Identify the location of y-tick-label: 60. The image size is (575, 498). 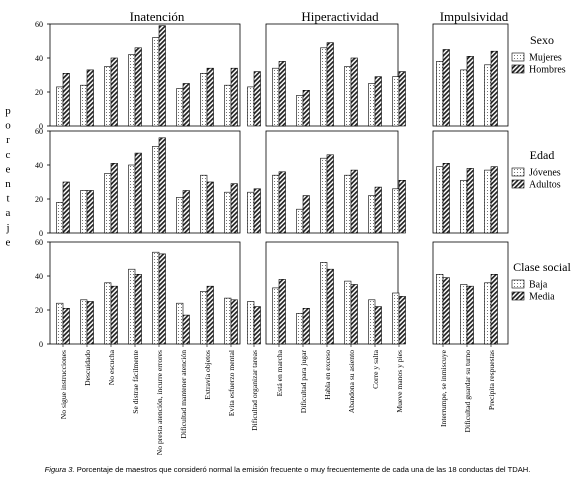
(39, 24).